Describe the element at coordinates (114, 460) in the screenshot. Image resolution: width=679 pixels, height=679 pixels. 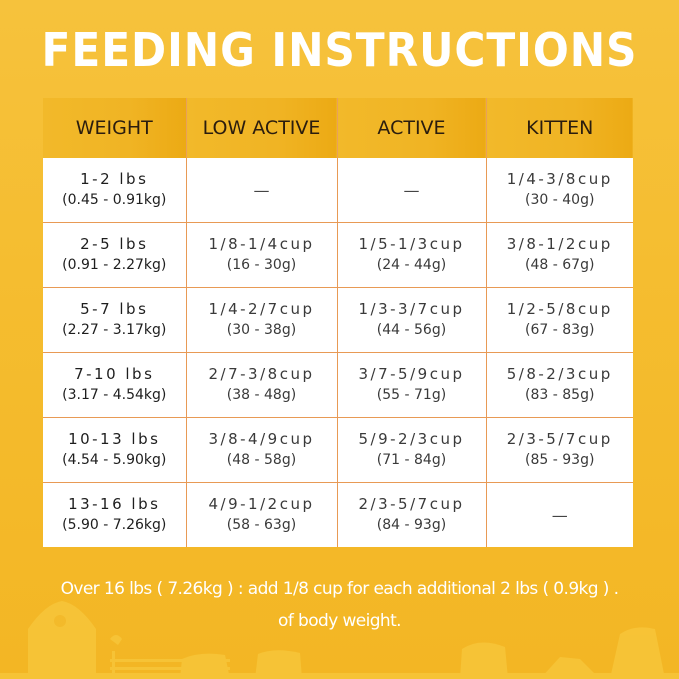
I see `weight-kg: (4.54 - 5.90kg)` at that location.